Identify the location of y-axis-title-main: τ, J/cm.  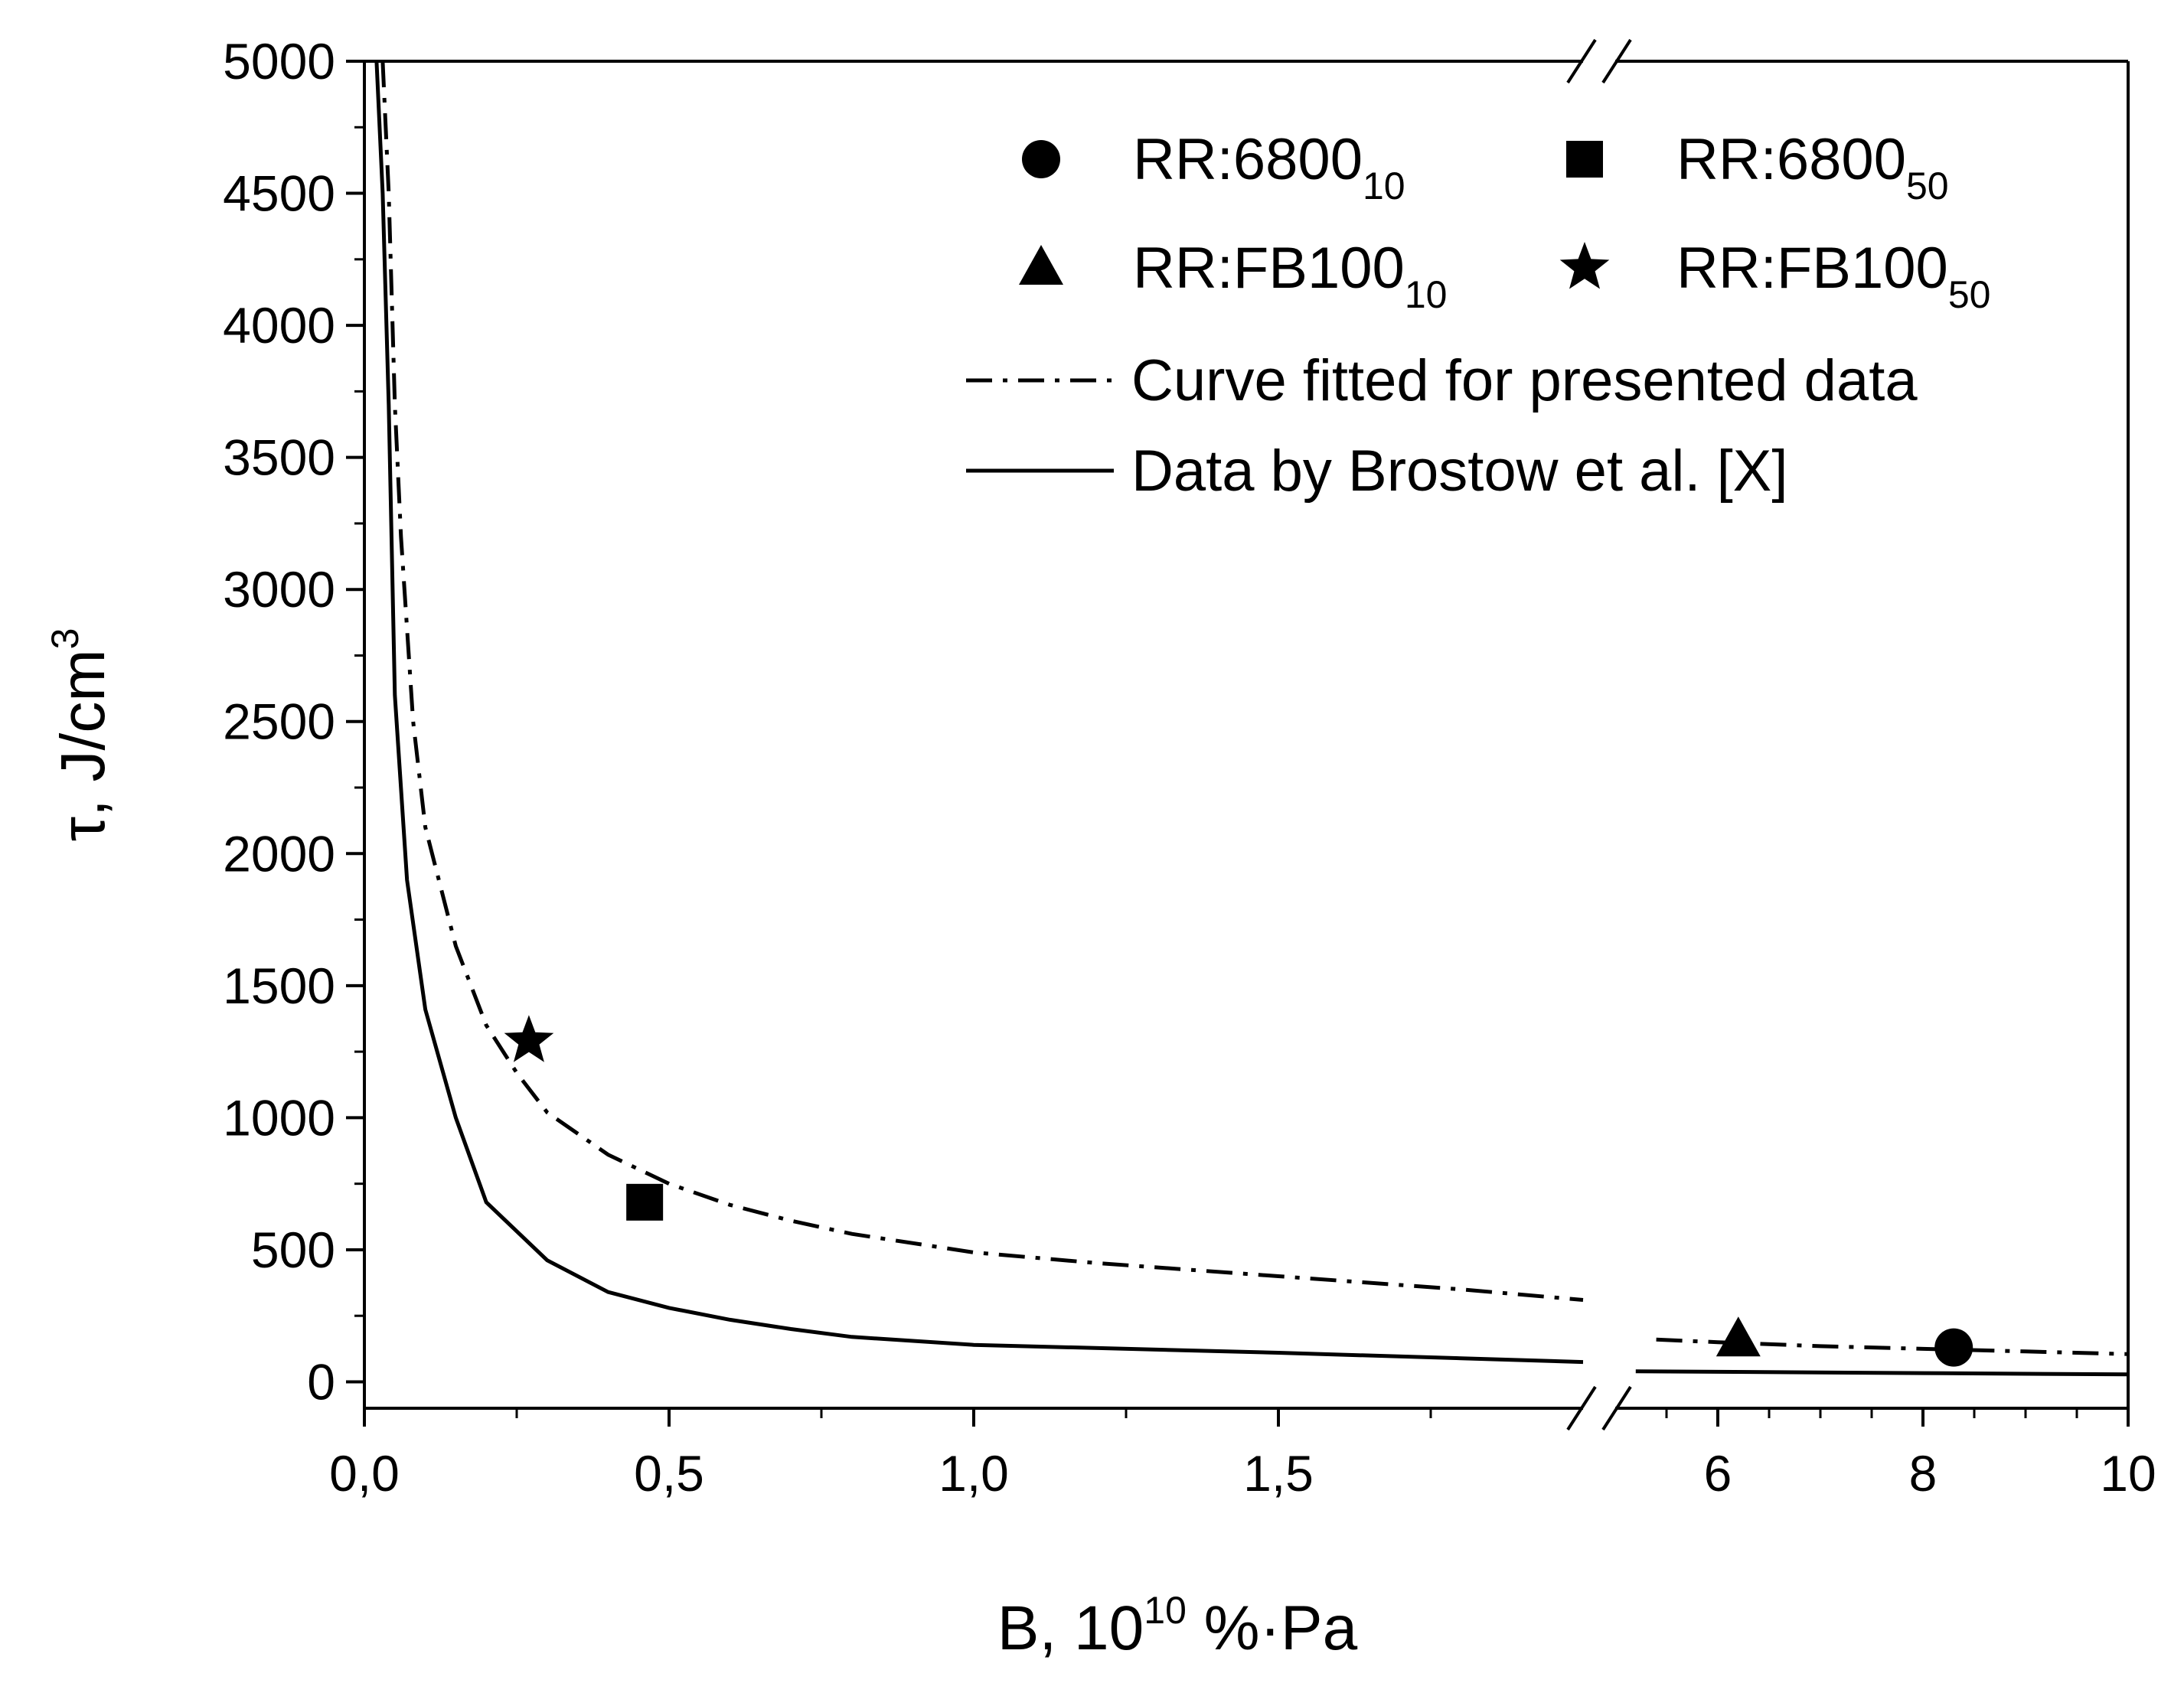
(83, 745).